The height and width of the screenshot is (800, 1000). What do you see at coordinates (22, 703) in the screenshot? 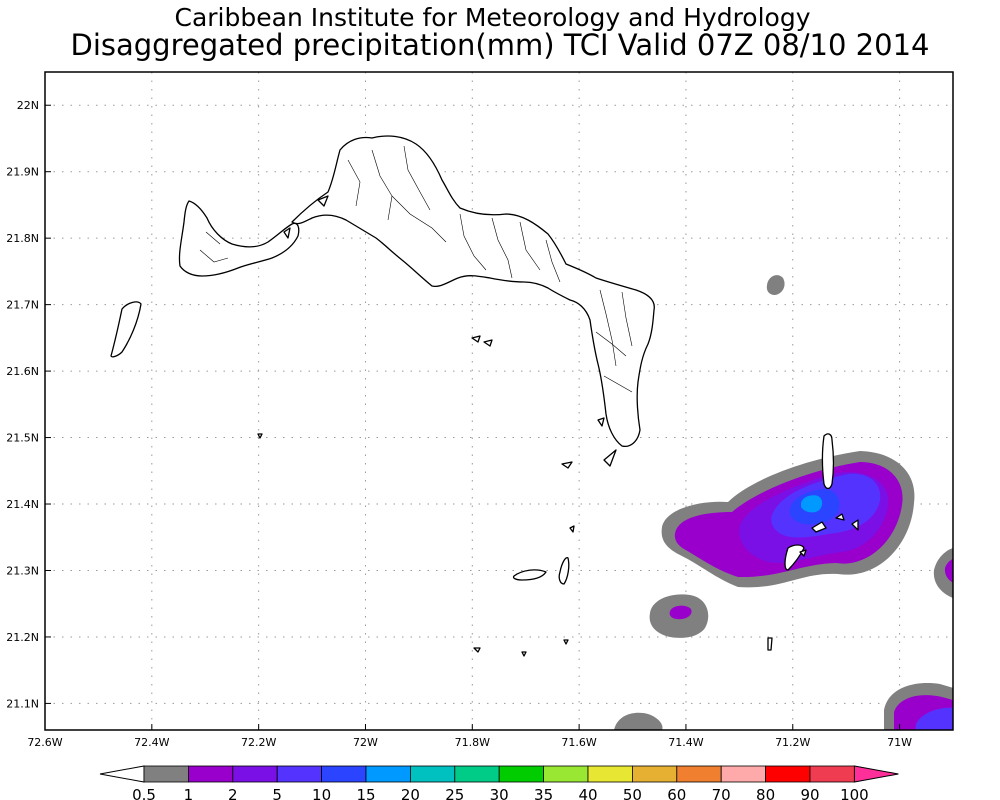
I see `lat-tick-label: 21.1N` at bounding box center [22, 703].